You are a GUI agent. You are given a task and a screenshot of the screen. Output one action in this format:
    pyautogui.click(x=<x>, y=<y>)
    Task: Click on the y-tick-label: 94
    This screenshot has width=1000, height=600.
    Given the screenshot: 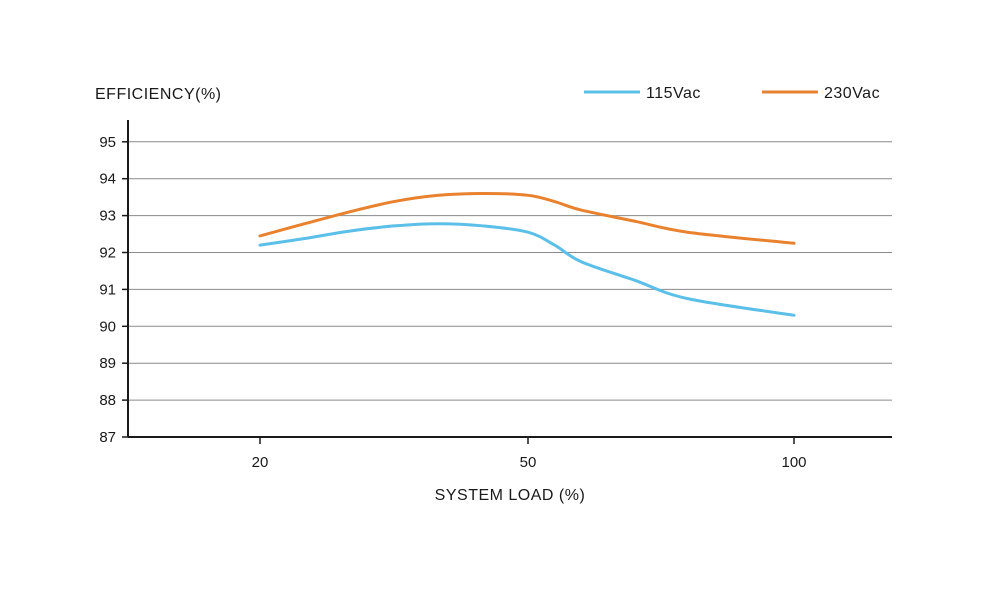 What is the action you would take?
    pyautogui.click(x=107, y=179)
    